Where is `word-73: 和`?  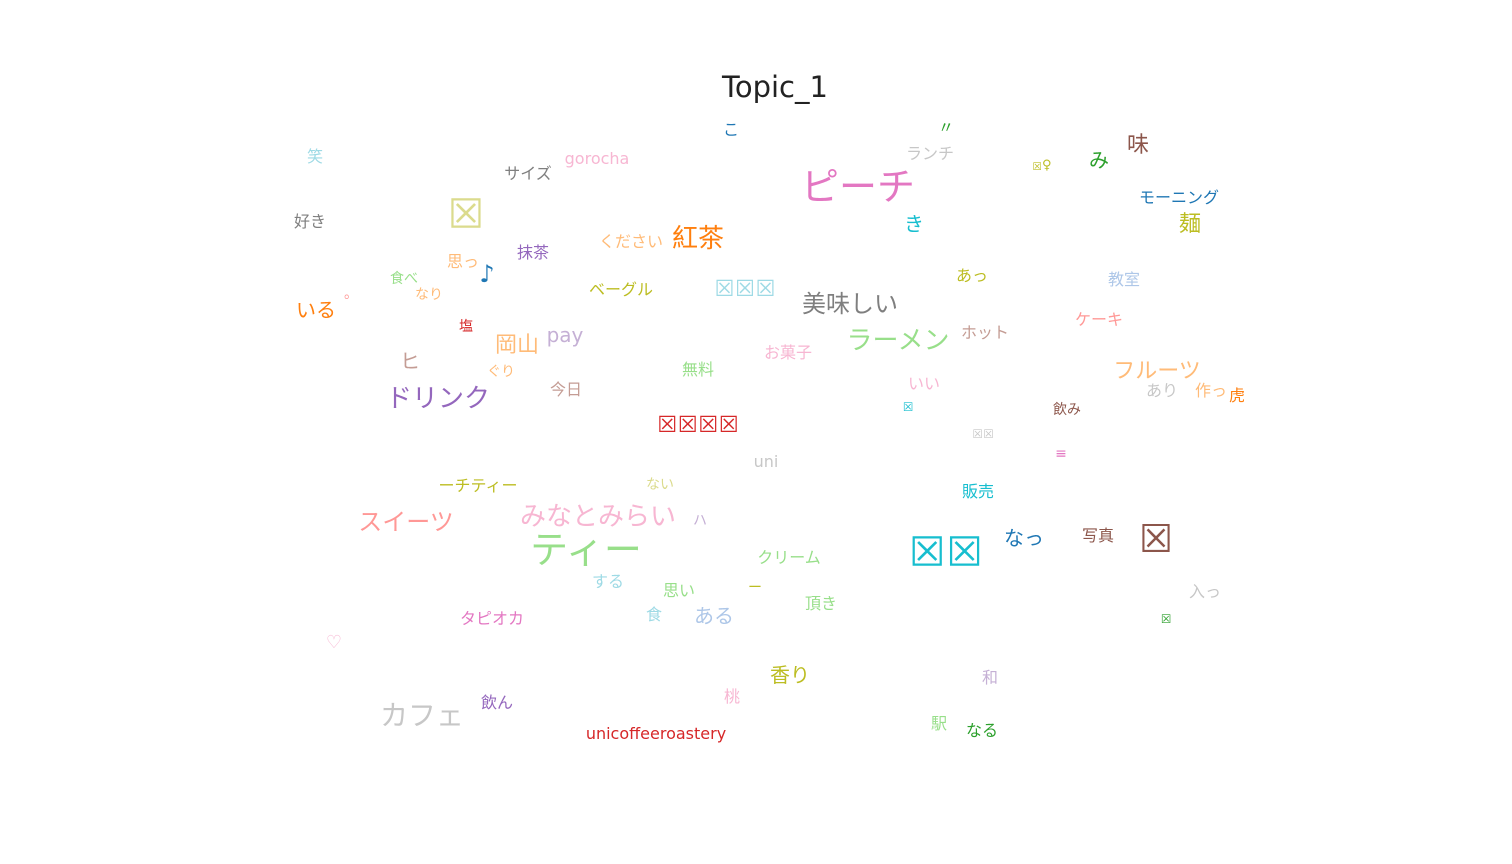
word-73: 和 is located at coordinates (990, 677).